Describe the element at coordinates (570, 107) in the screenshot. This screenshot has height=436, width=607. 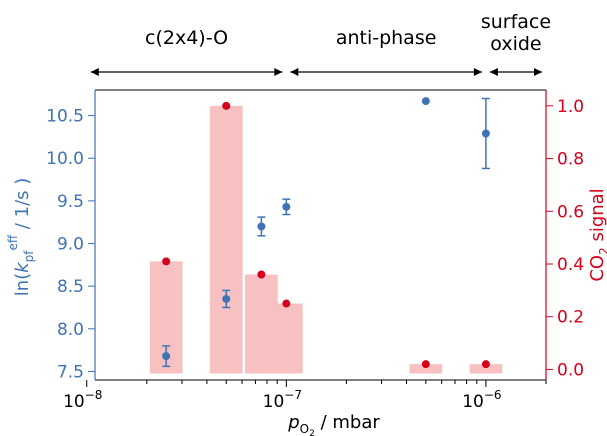
I see `right-tick-label: 1.0` at that location.